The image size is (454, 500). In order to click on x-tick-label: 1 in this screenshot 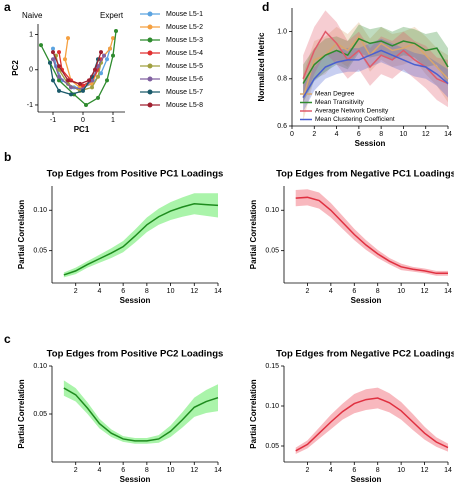, I will do `click(113, 120)`.